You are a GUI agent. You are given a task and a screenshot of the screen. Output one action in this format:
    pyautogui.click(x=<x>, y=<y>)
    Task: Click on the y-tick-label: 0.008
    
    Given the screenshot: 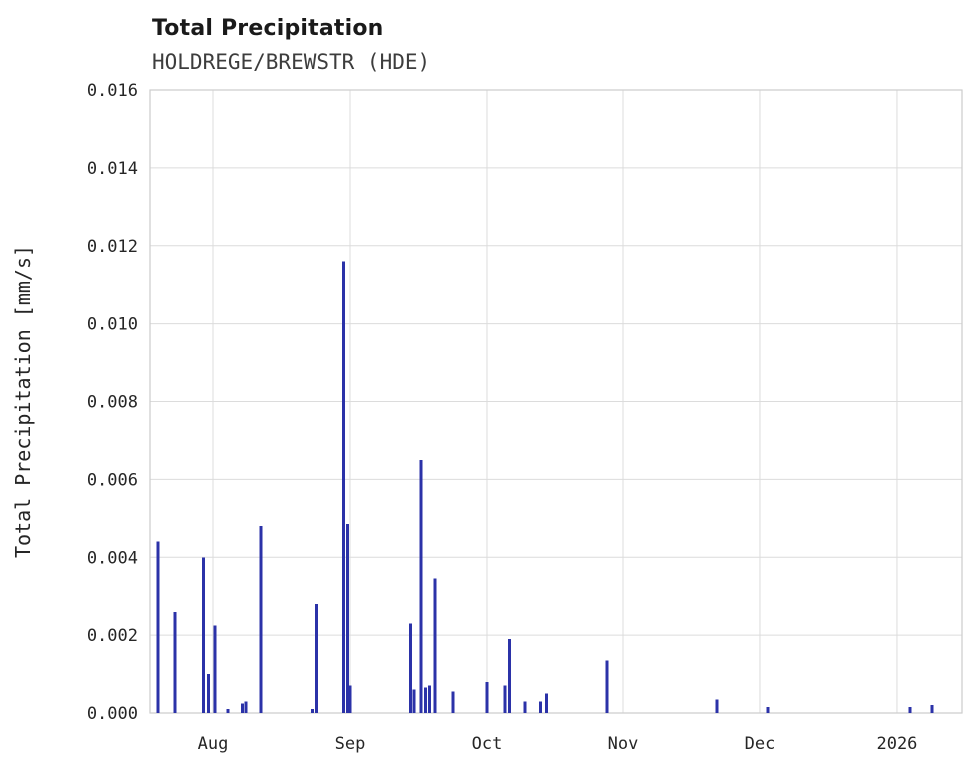 What is the action you would take?
    pyautogui.click(x=112, y=403)
    